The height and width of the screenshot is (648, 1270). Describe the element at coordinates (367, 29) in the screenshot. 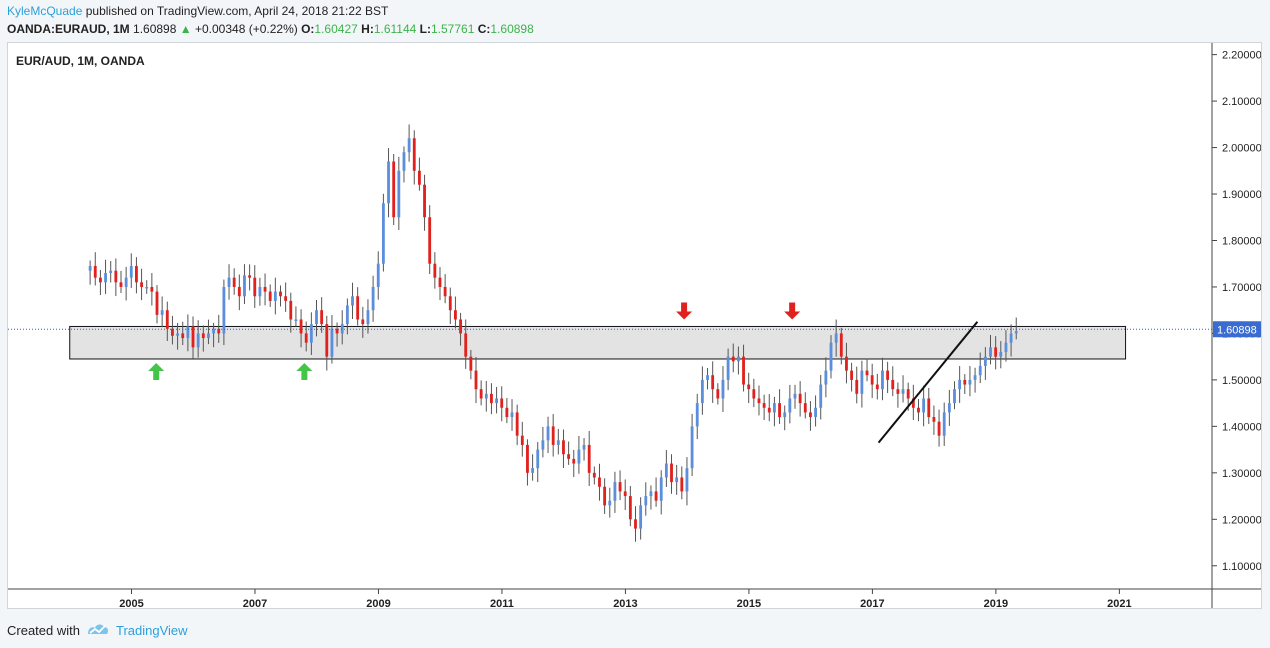

I see `high-label: H:` at that location.